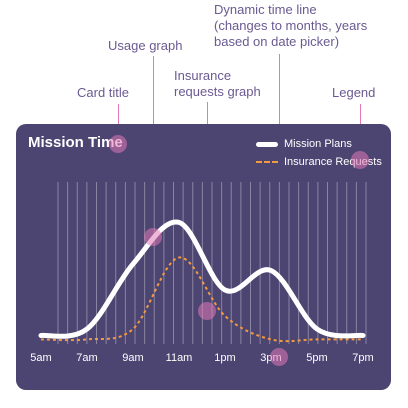  Describe the element at coordinates (118, 123) in the screenshot. I see `leader-card-title` at that location.